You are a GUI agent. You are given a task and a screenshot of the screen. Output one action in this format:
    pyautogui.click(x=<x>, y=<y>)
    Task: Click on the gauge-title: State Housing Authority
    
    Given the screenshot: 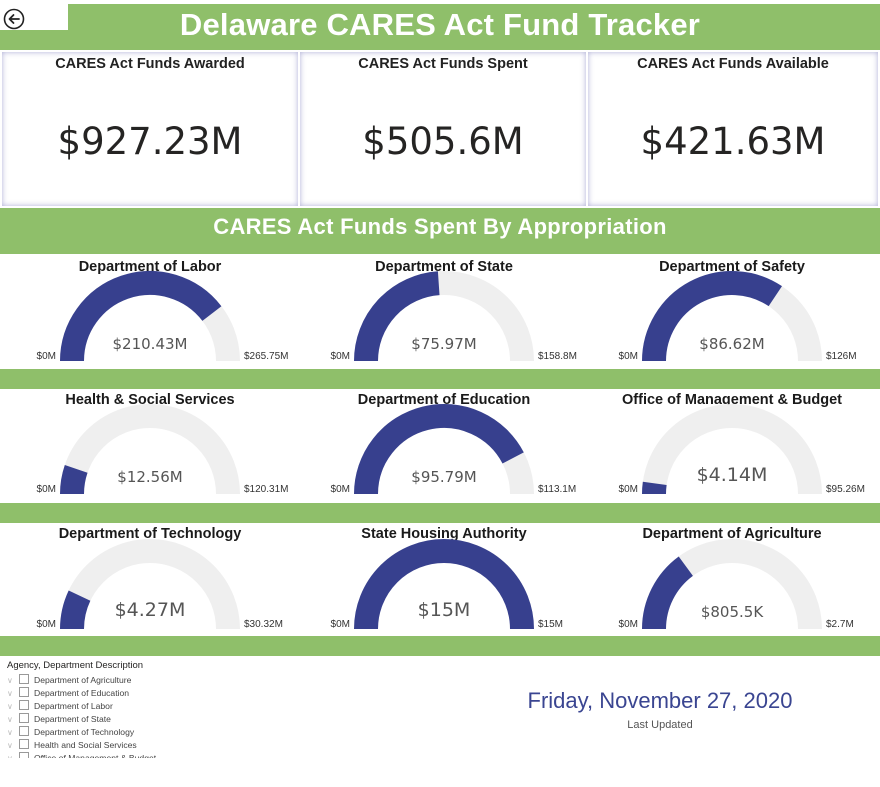 What is the action you would take?
    pyautogui.click(x=444, y=534)
    